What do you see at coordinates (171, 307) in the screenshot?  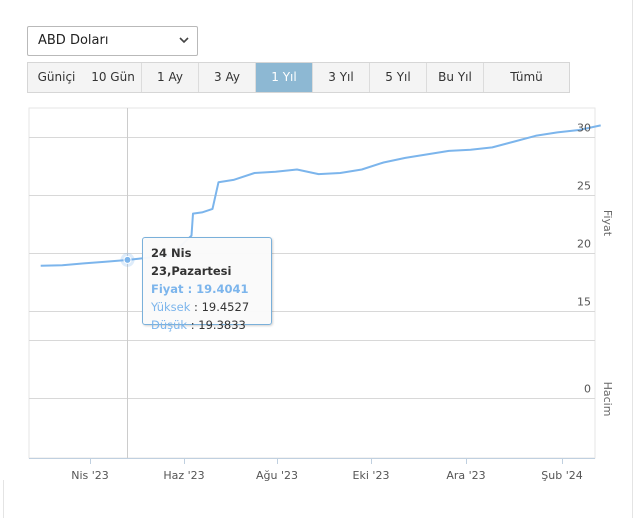 I see `tooltip-high-label: Yüksek` at bounding box center [171, 307].